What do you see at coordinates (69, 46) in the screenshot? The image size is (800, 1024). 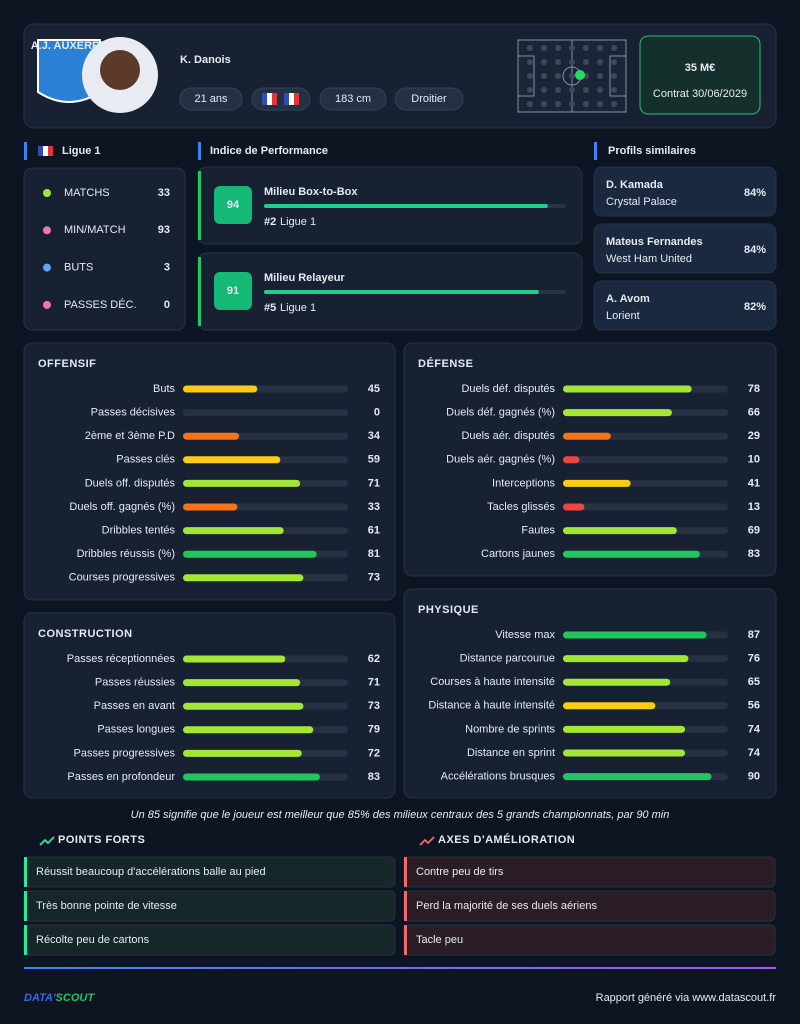 I see `club-name: A.J. AUXERRE` at bounding box center [69, 46].